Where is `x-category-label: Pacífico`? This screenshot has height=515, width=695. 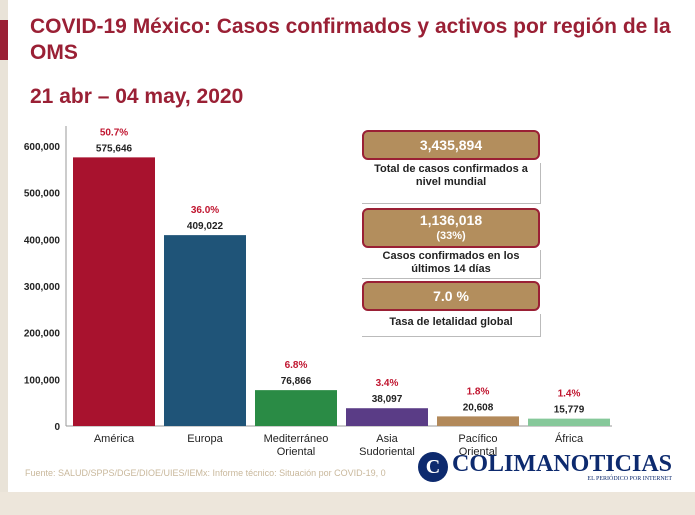
x-category-label: Pacífico is located at coordinates (477, 439).